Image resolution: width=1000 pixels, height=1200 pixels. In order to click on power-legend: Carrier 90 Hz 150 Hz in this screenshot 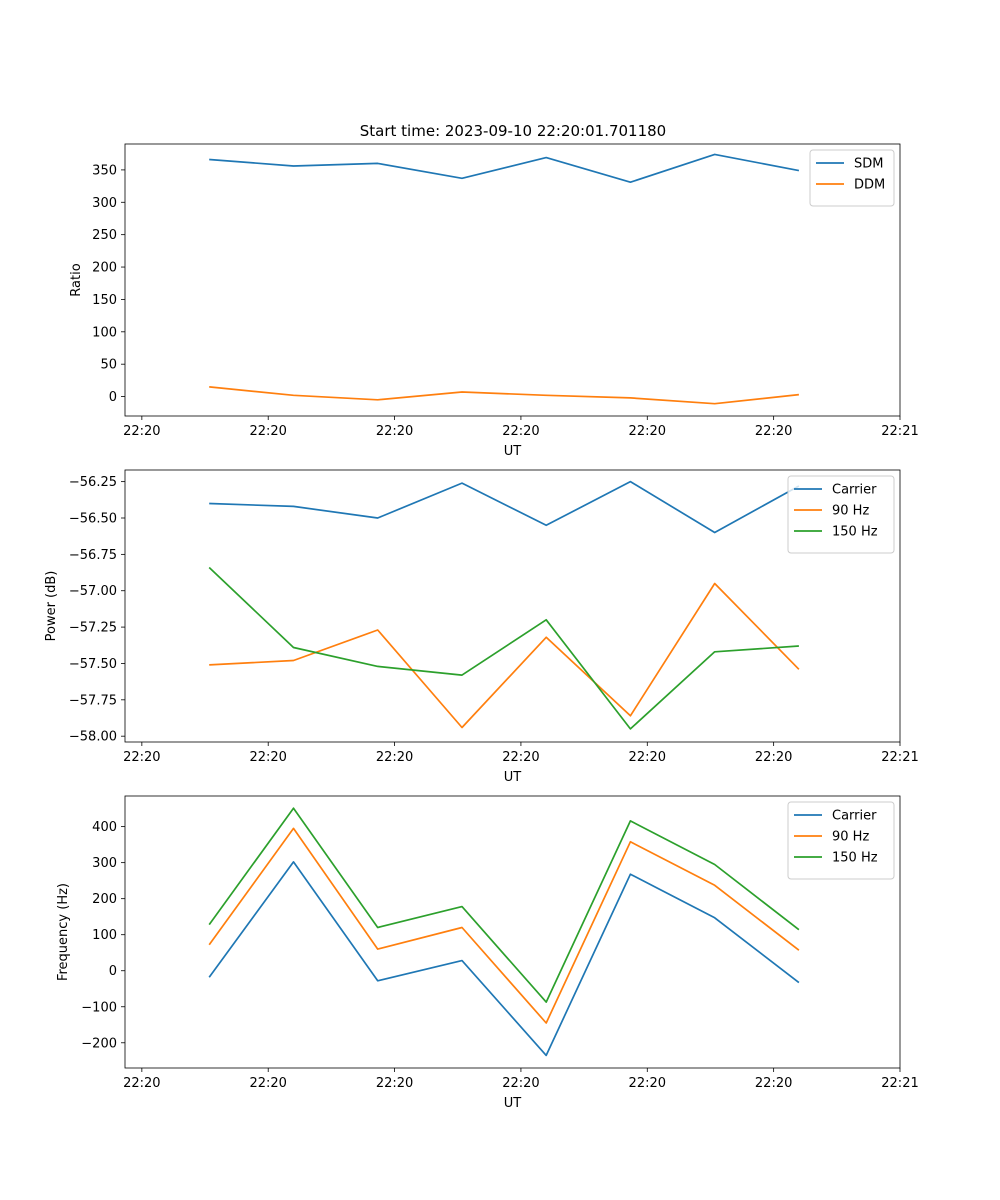, I will do `click(841, 514)`.